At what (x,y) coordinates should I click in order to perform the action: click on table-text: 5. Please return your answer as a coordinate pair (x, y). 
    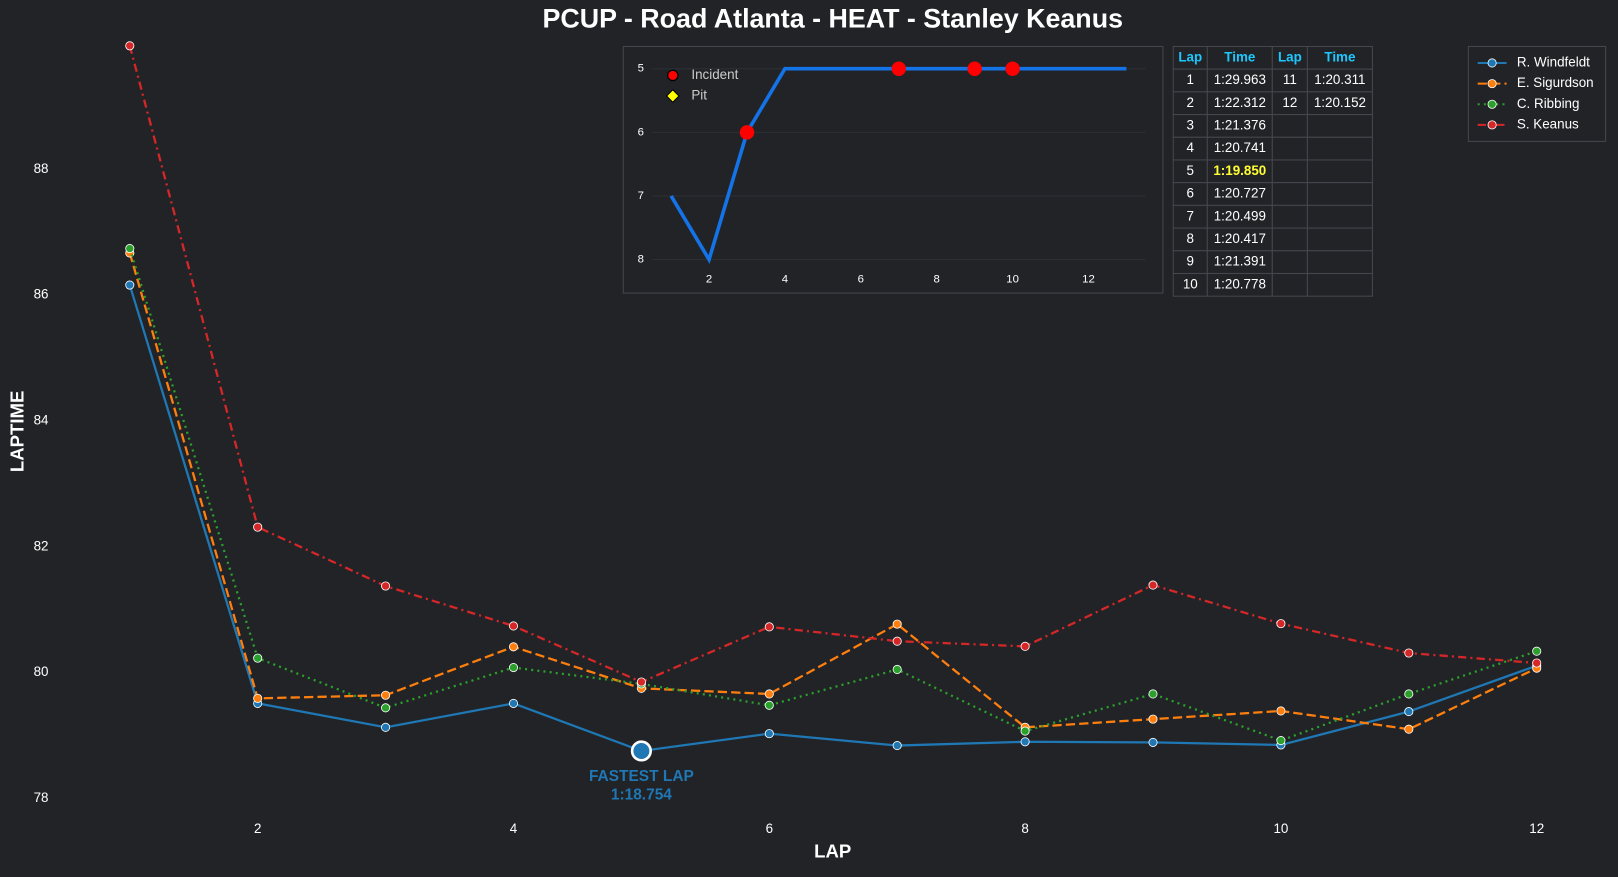
    Looking at the image, I should click on (1190, 170).